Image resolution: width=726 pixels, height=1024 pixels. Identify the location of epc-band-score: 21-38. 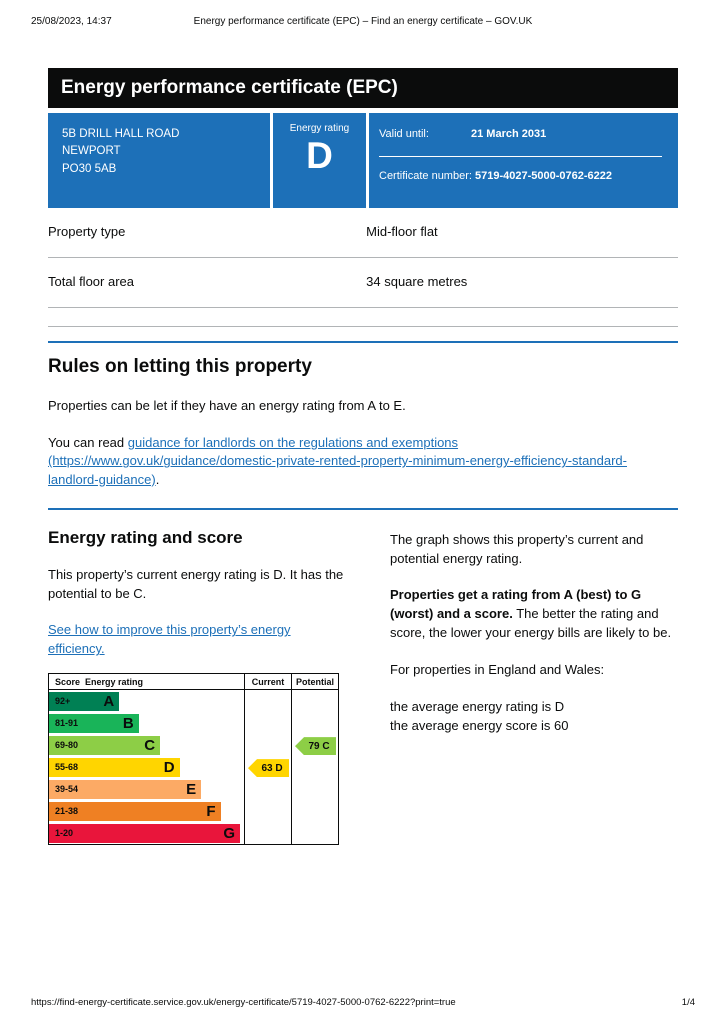
(67, 811).